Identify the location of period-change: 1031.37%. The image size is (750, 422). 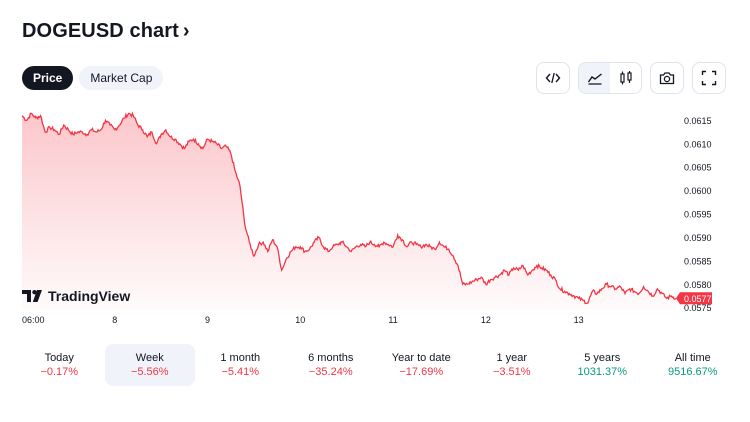
(602, 372).